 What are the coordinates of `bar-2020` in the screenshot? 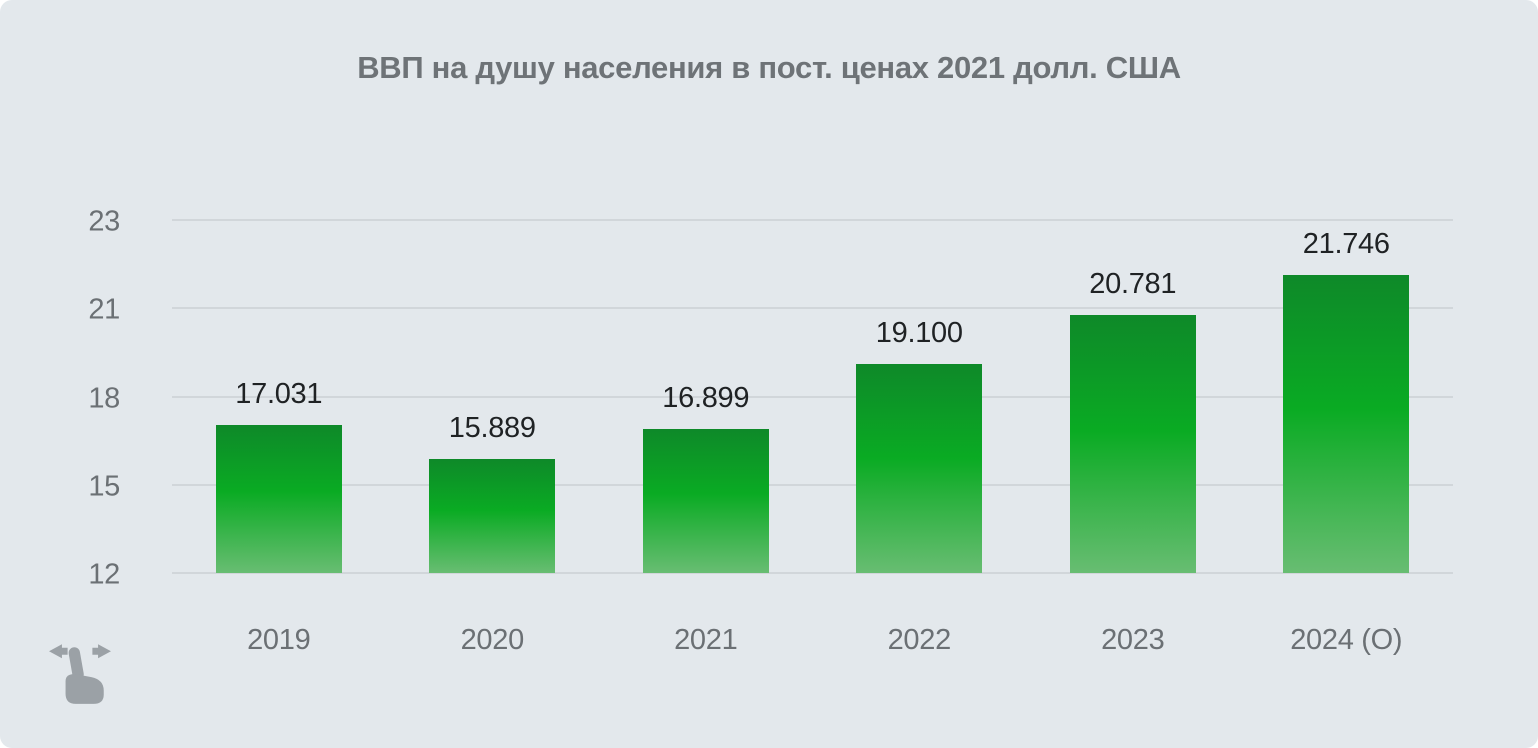 It's located at (492, 515).